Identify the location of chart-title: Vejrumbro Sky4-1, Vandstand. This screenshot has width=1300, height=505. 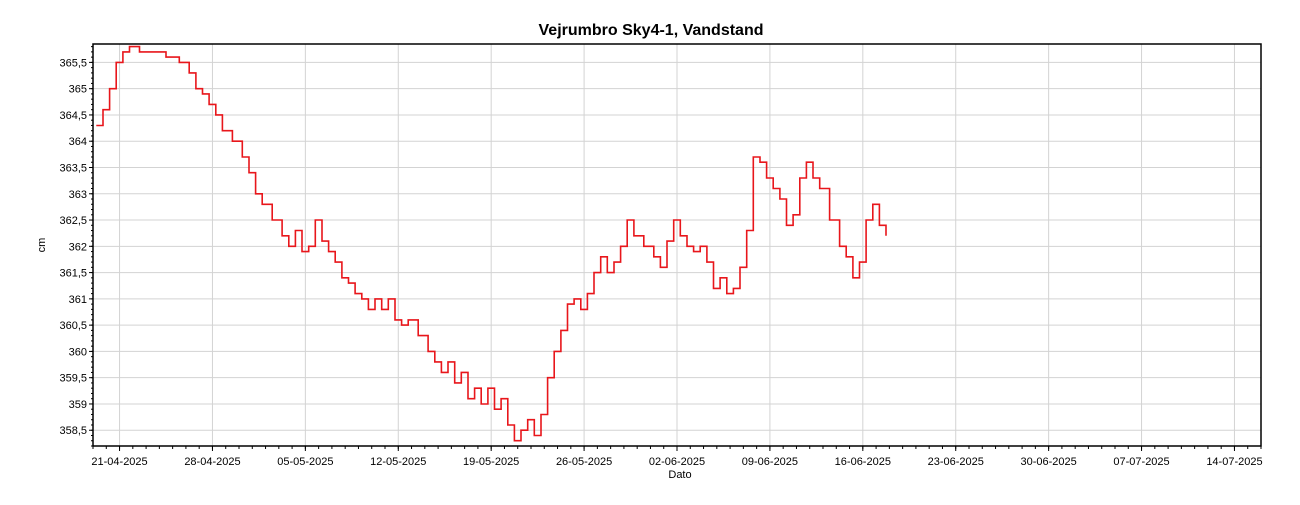
(651, 30).